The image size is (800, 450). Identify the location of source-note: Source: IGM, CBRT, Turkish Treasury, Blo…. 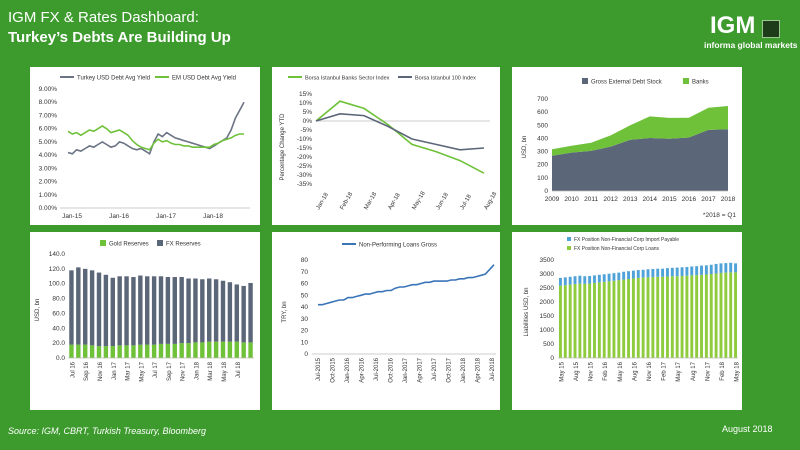
(107, 431).